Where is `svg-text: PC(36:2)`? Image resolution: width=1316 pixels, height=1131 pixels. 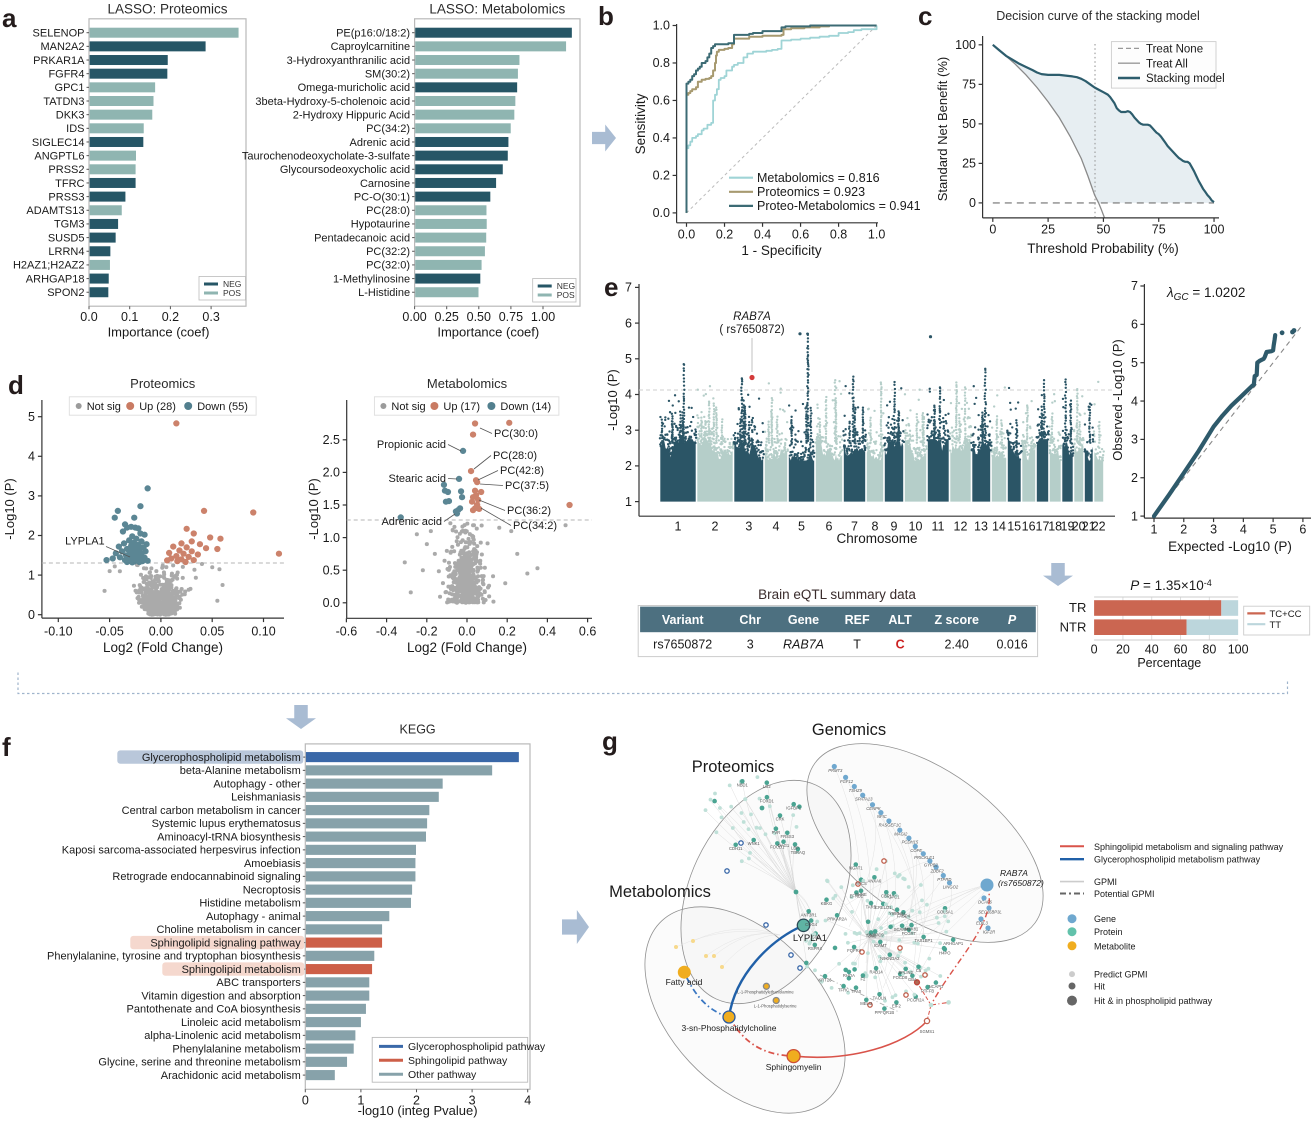 svg-text: PC(36:2) is located at coordinates (529, 511).